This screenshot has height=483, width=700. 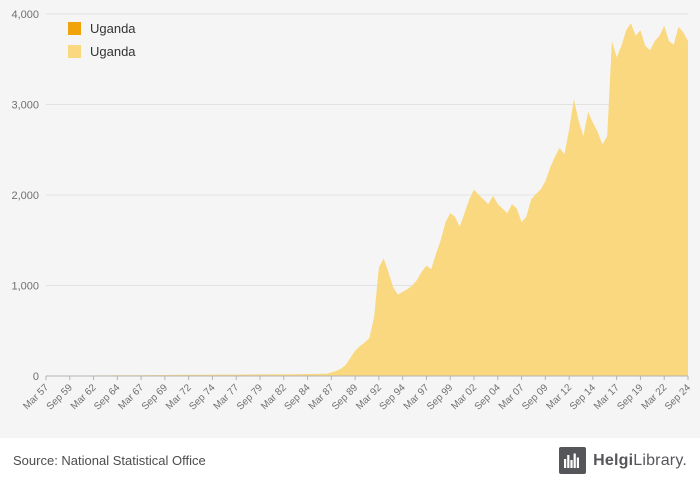 I want to click on svg-text: Sep 14, so click(x=583, y=397).